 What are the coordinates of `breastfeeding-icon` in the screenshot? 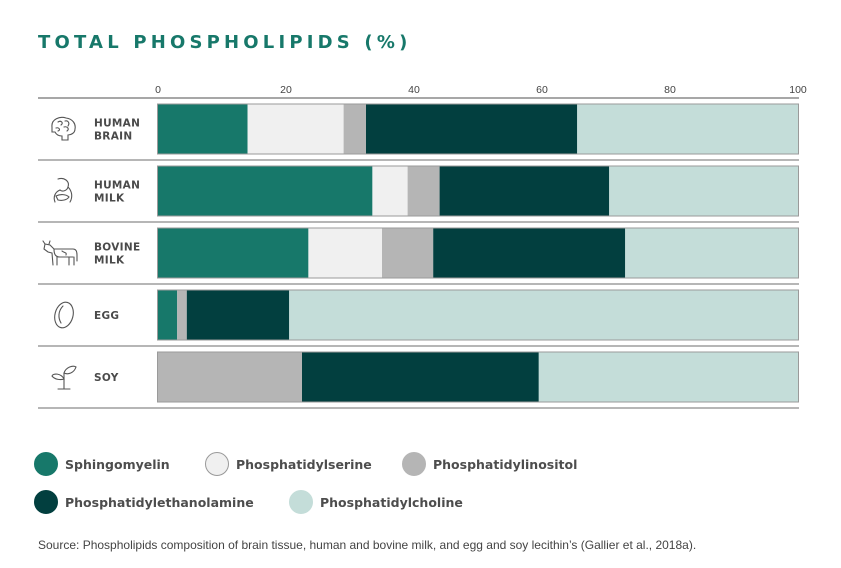 It's located at (63, 190).